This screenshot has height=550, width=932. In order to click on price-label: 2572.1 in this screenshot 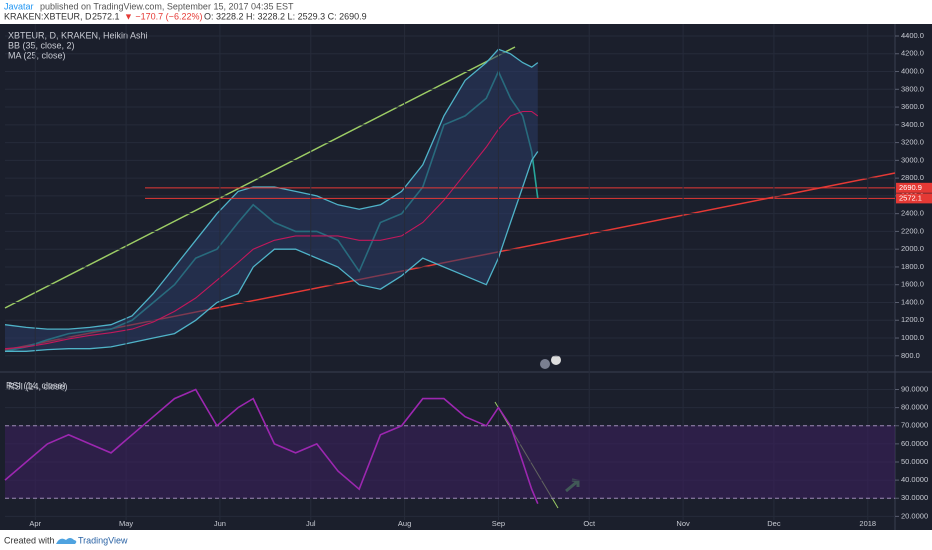, I will do `click(910, 197)`.